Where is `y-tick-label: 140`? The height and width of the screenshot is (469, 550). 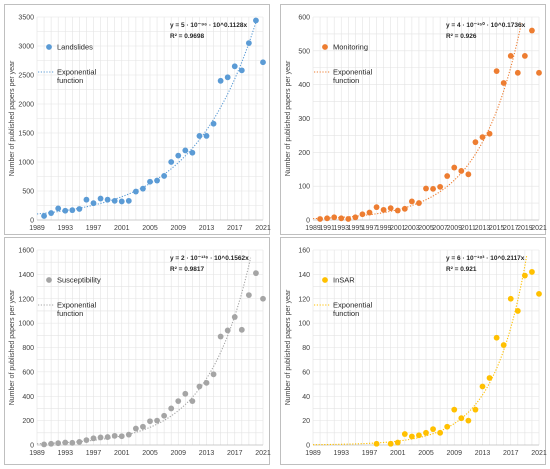 y-tick-label: 140 is located at coordinates (304, 275).